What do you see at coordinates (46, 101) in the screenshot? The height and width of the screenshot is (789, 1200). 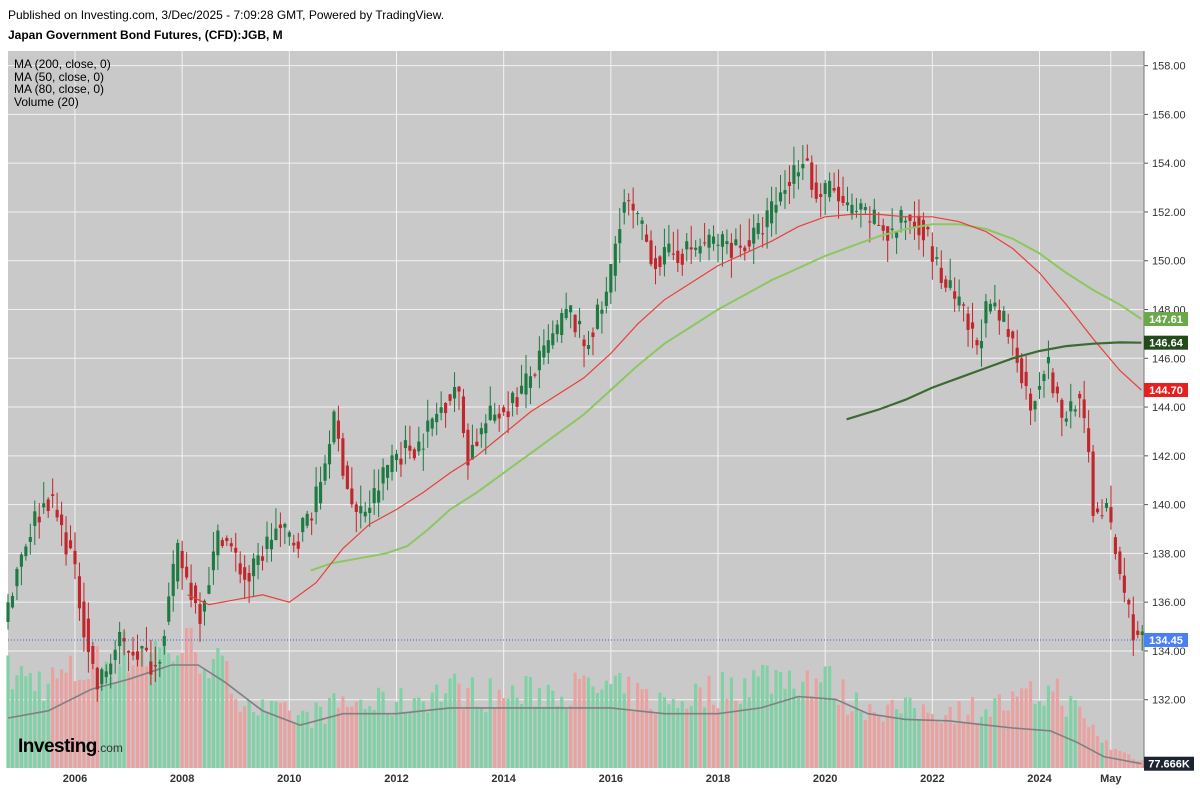 I see `legend-volume: Volume (20)` at bounding box center [46, 101].